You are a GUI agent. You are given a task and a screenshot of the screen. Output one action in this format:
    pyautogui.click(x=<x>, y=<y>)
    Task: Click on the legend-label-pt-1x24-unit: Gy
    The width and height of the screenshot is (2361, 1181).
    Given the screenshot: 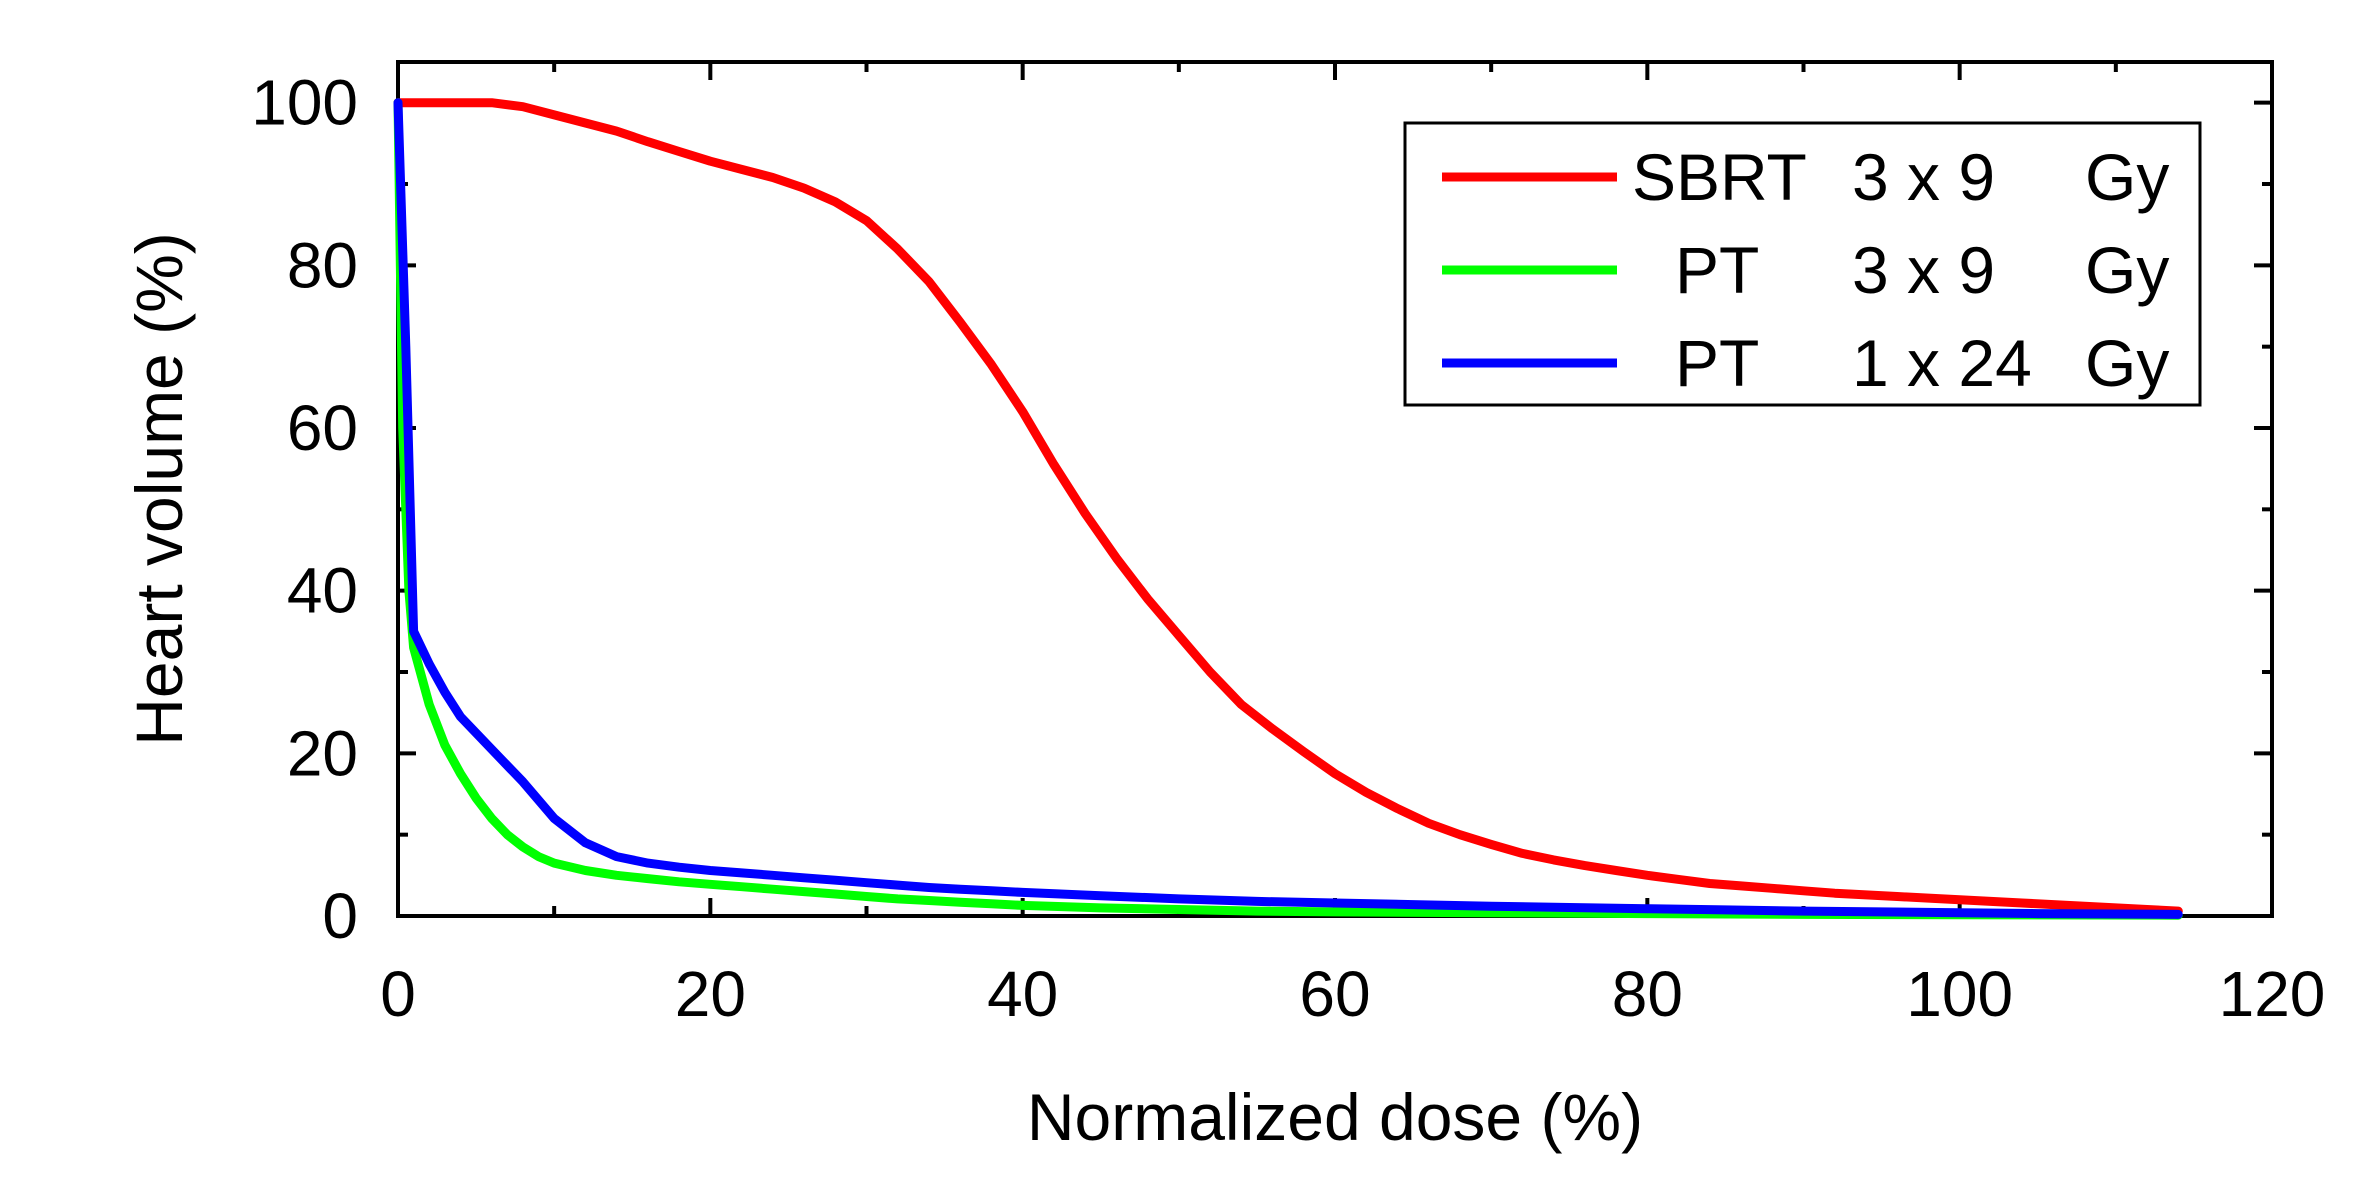 What is the action you would take?
    pyautogui.click(x=2127, y=363)
    